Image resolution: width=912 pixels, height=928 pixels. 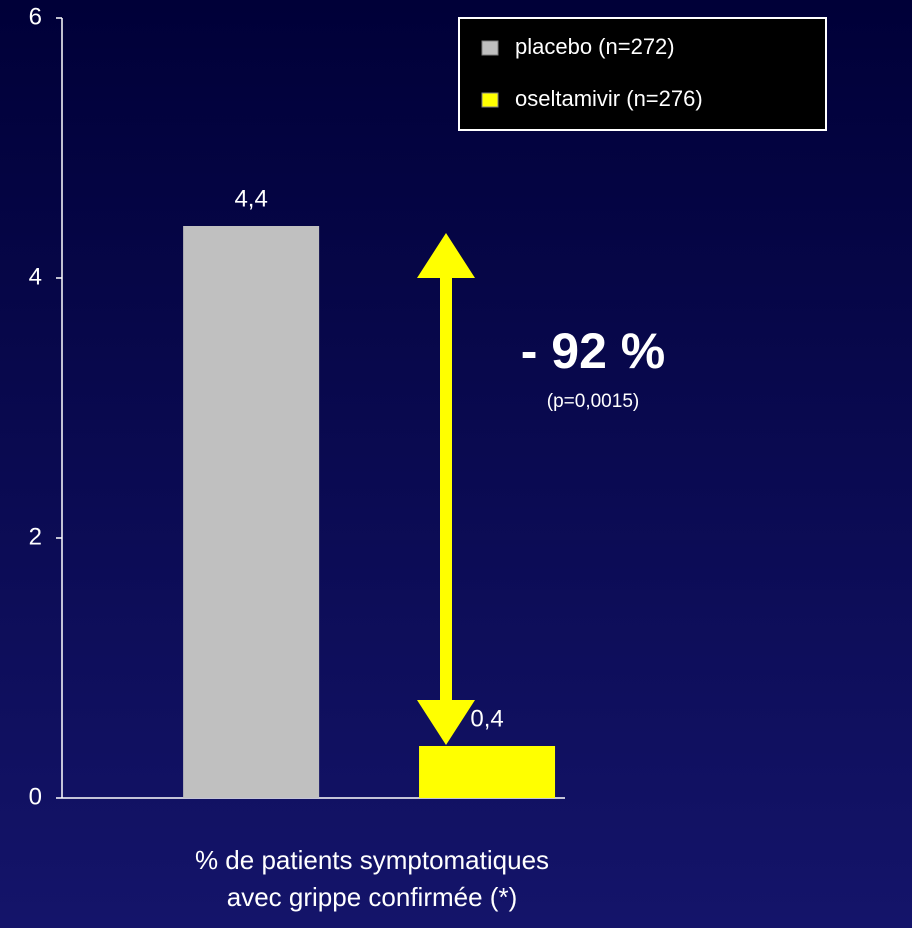 What do you see at coordinates (35, 536) in the screenshot?
I see `y-tick-label: 2` at bounding box center [35, 536].